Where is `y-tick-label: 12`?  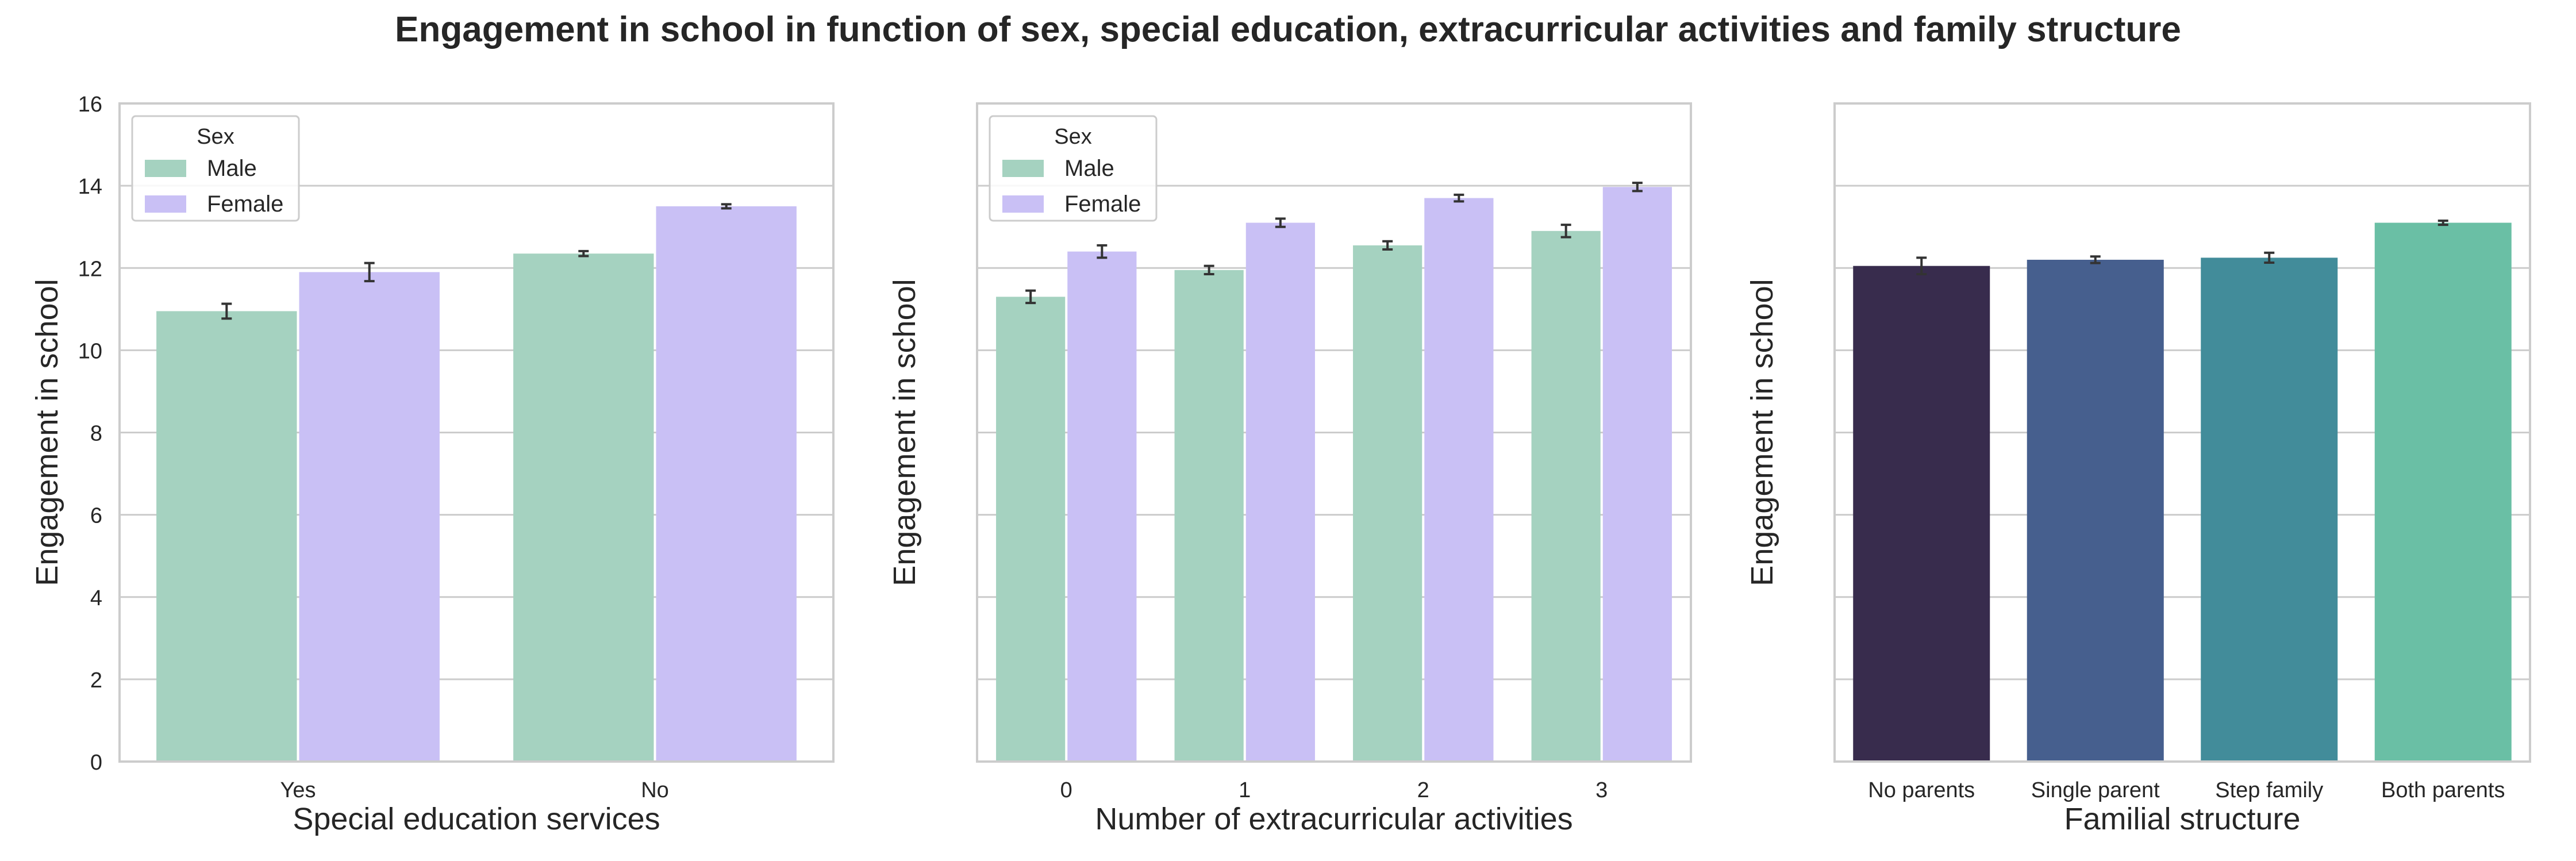 y-tick-label: 12 is located at coordinates (90, 269).